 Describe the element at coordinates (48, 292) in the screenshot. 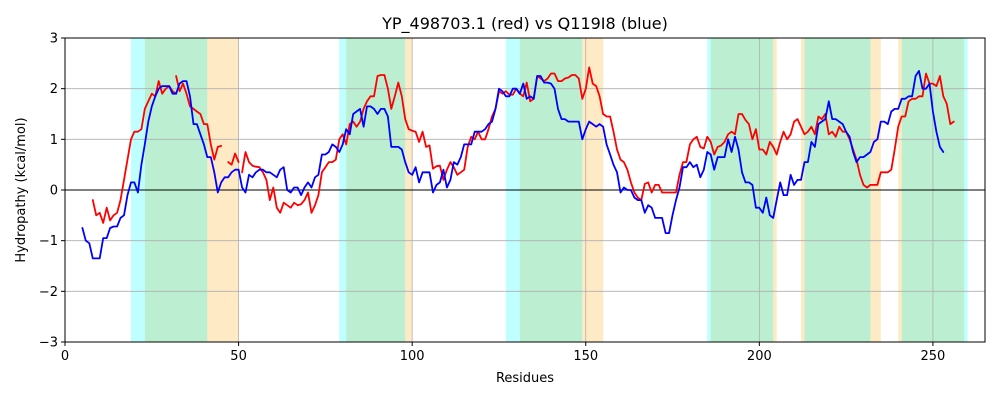

I see `y-tick-label: −2` at that location.